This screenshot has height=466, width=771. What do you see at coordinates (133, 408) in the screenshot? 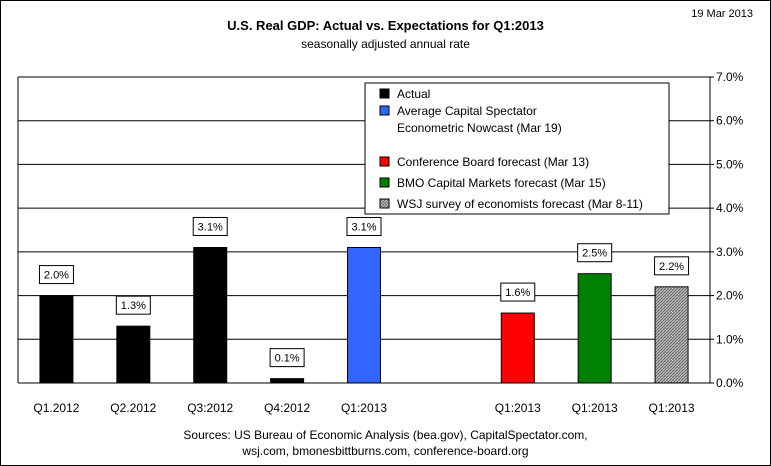
I see `x-tick-label: Q2.2012` at bounding box center [133, 408].